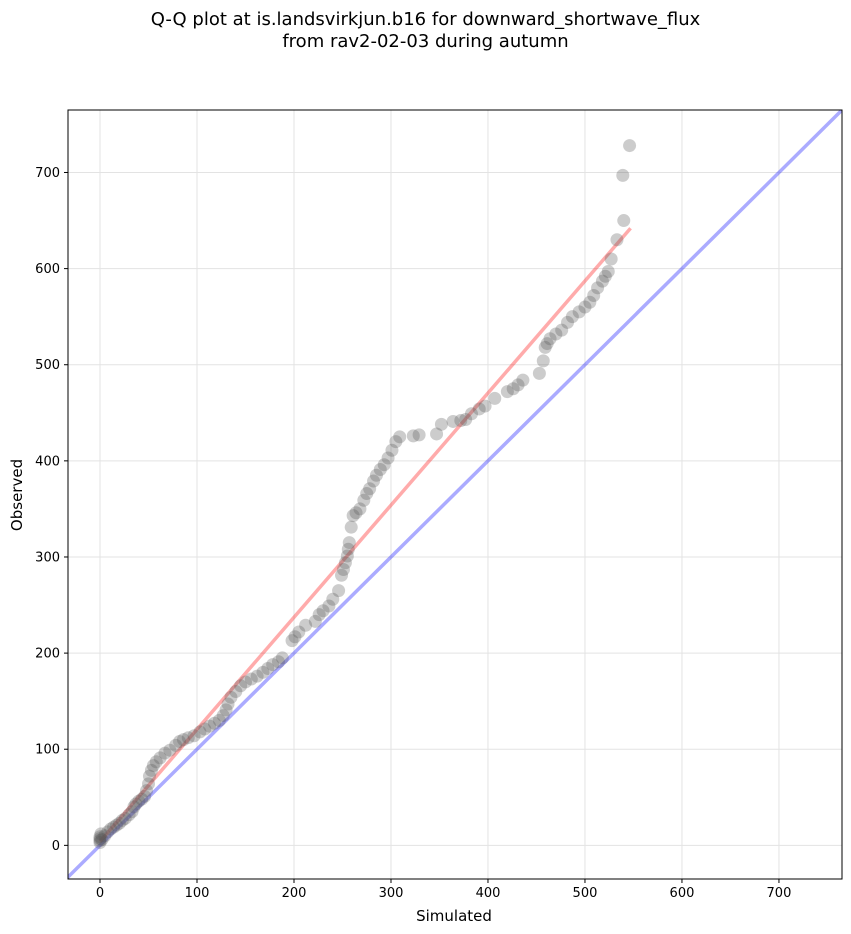 The width and height of the screenshot is (851, 934). What do you see at coordinates (454, 916) in the screenshot?
I see `x-axis-label: Simulated` at bounding box center [454, 916].